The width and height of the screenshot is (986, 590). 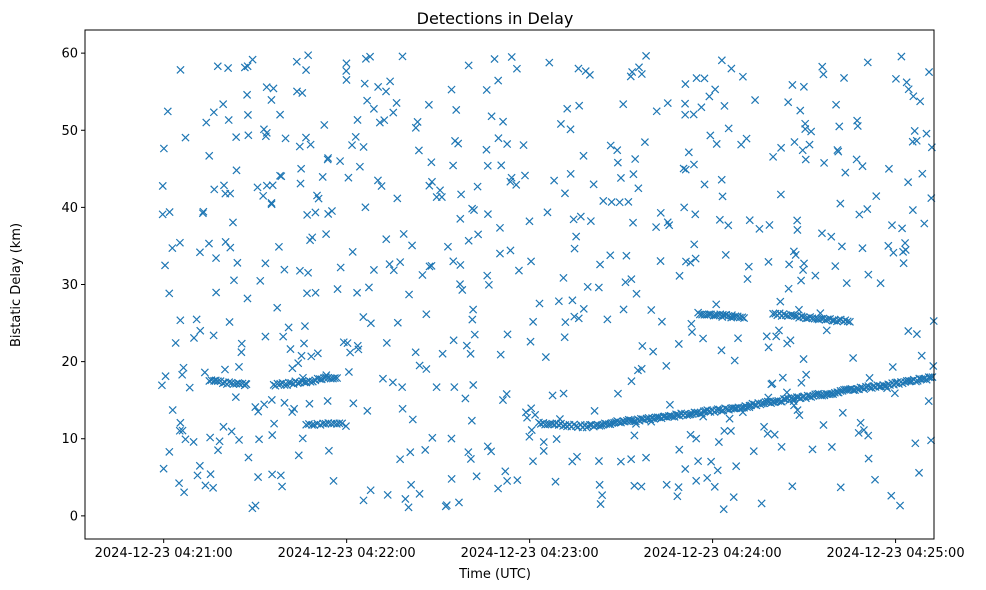 I want to click on x-tick-label: 2024-12-23 04:22:00, so click(x=347, y=553).